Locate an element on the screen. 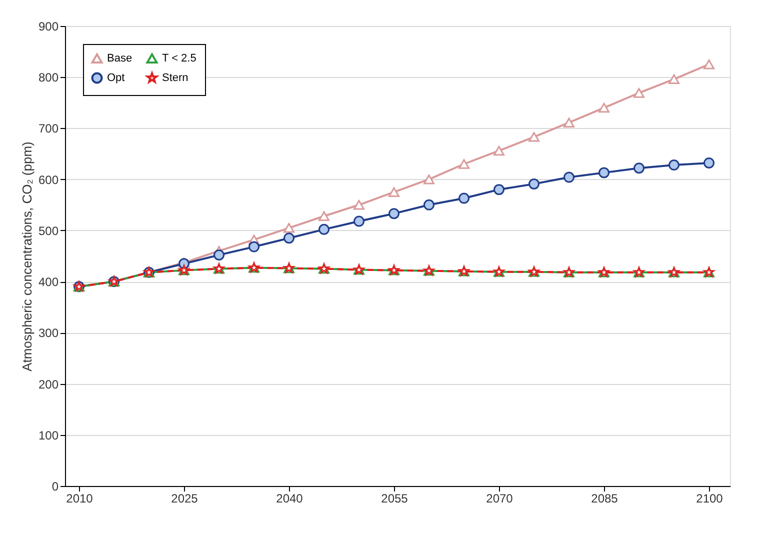  y-tick-label: 0 is located at coordinates (55, 487).